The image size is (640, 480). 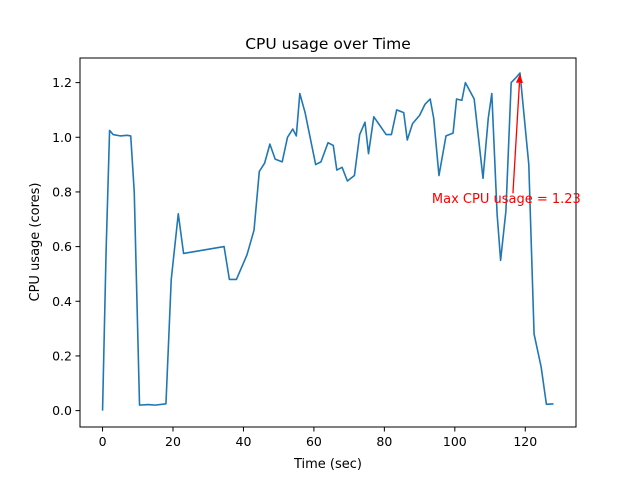 What do you see at coordinates (62, 355) in the screenshot?
I see `y-tick-label: 0.2` at bounding box center [62, 355].